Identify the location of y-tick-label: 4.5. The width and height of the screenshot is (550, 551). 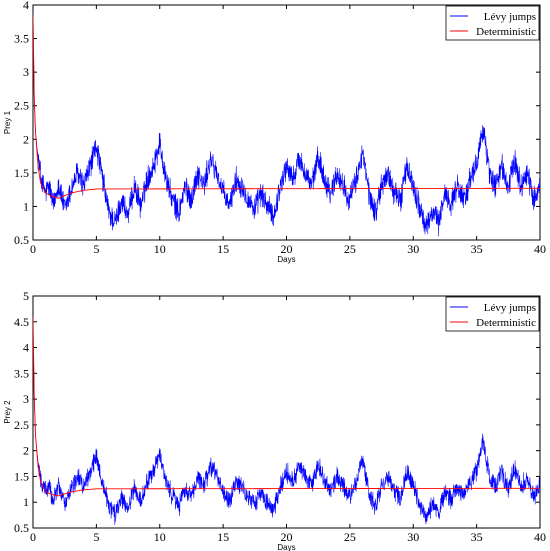
(21, 322).